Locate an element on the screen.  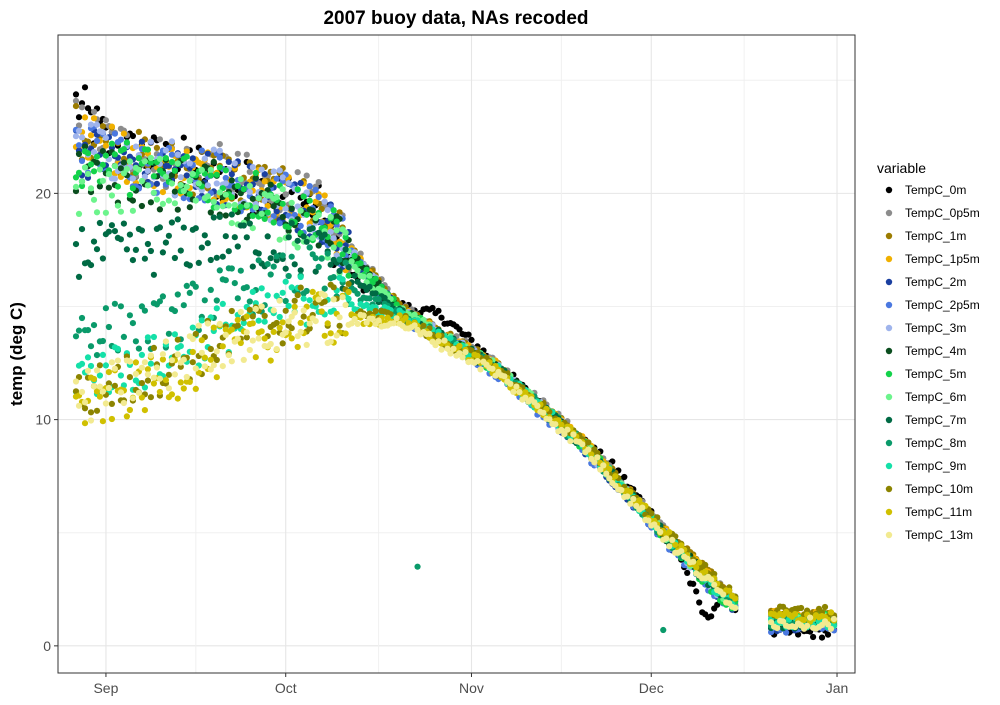
y-tick-label: 0 is located at coordinates (47, 646).